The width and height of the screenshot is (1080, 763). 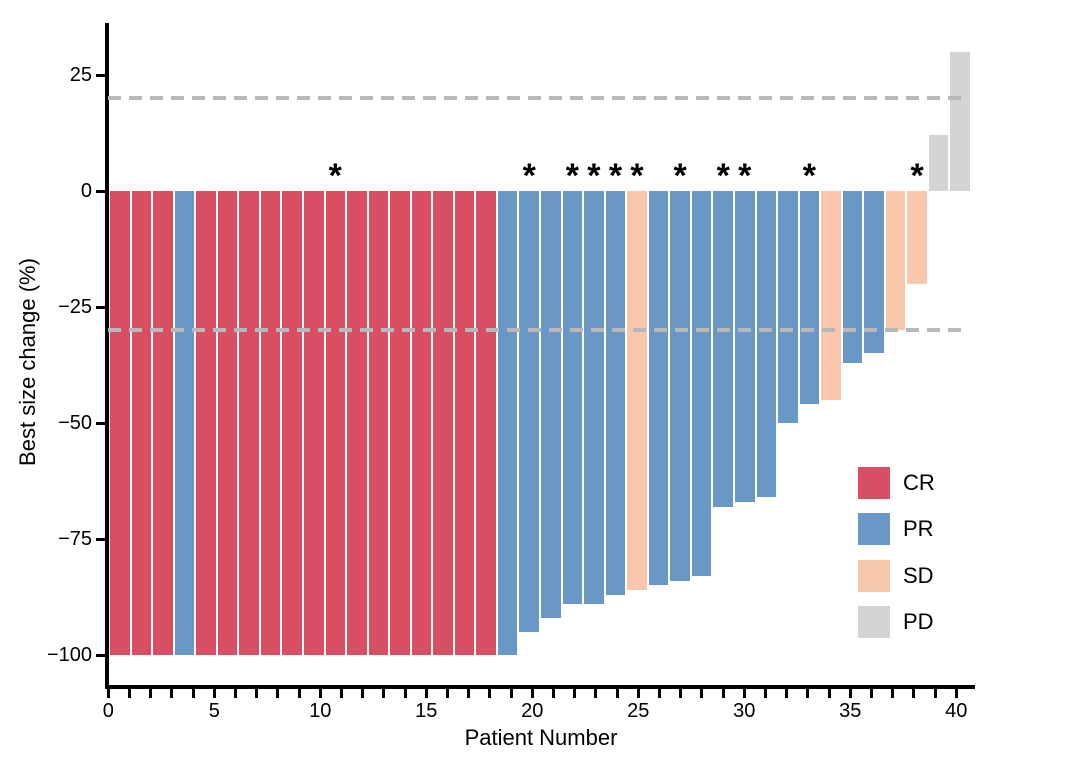 What do you see at coordinates (680, 176) in the screenshot?
I see `star-annotation-patient-27: *` at bounding box center [680, 176].